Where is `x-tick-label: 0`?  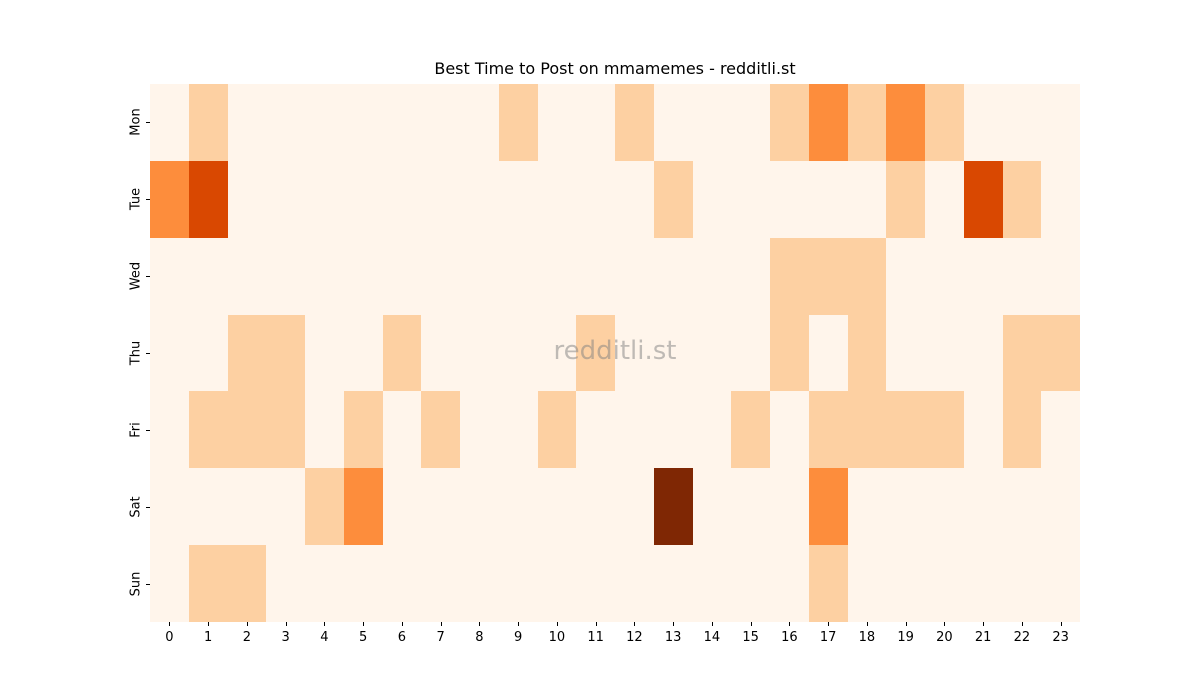 x-tick-label: 0 is located at coordinates (169, 637).